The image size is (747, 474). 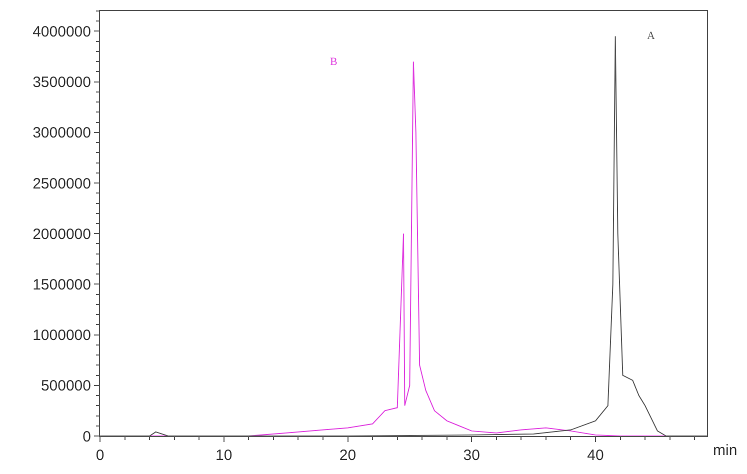 What do you see at coordinates (471, 455) in the screenshot?
I see `x-tick-label: 30` at bounding box center [471, 455].